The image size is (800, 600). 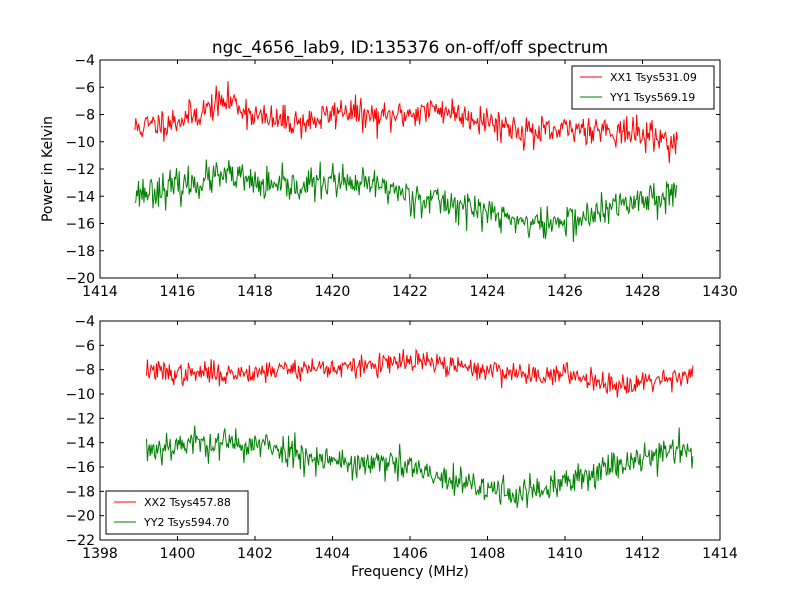 What do you see at coordinates (410, 554) in the screenshot?
I see `x-tick-label: 1406` at bounding box center [410, 554].